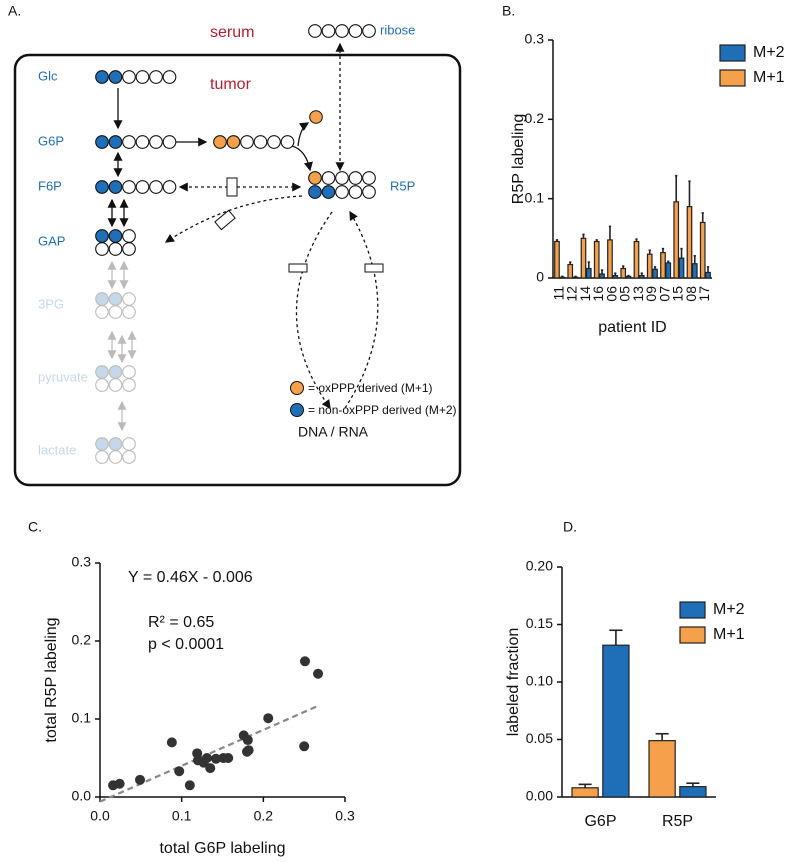 This screenshot has height=862, width=800. Describe the element at coordinates (82, 796) in the screenshot. I see `y-tick-label: 0.0` at that location.